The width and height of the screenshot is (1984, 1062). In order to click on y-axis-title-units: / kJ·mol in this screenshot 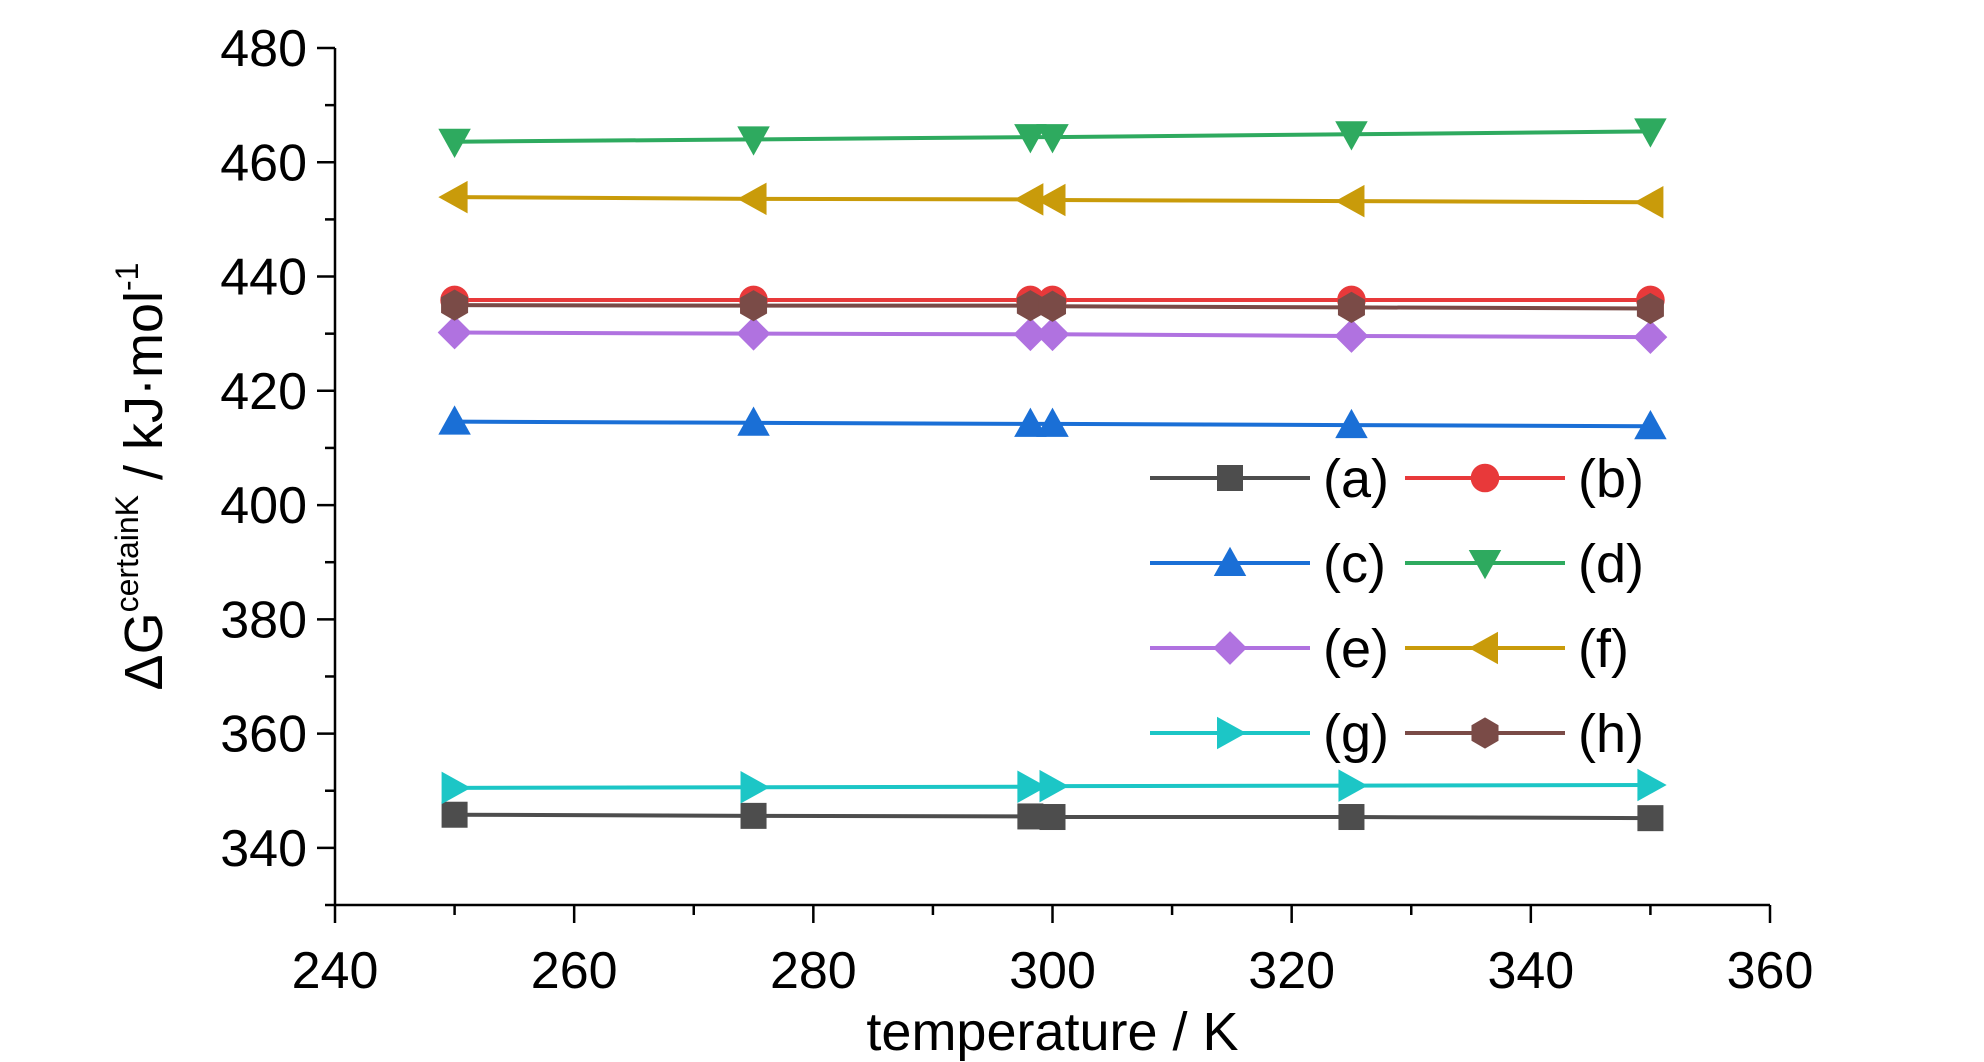, I will do `click(144, 393)`.